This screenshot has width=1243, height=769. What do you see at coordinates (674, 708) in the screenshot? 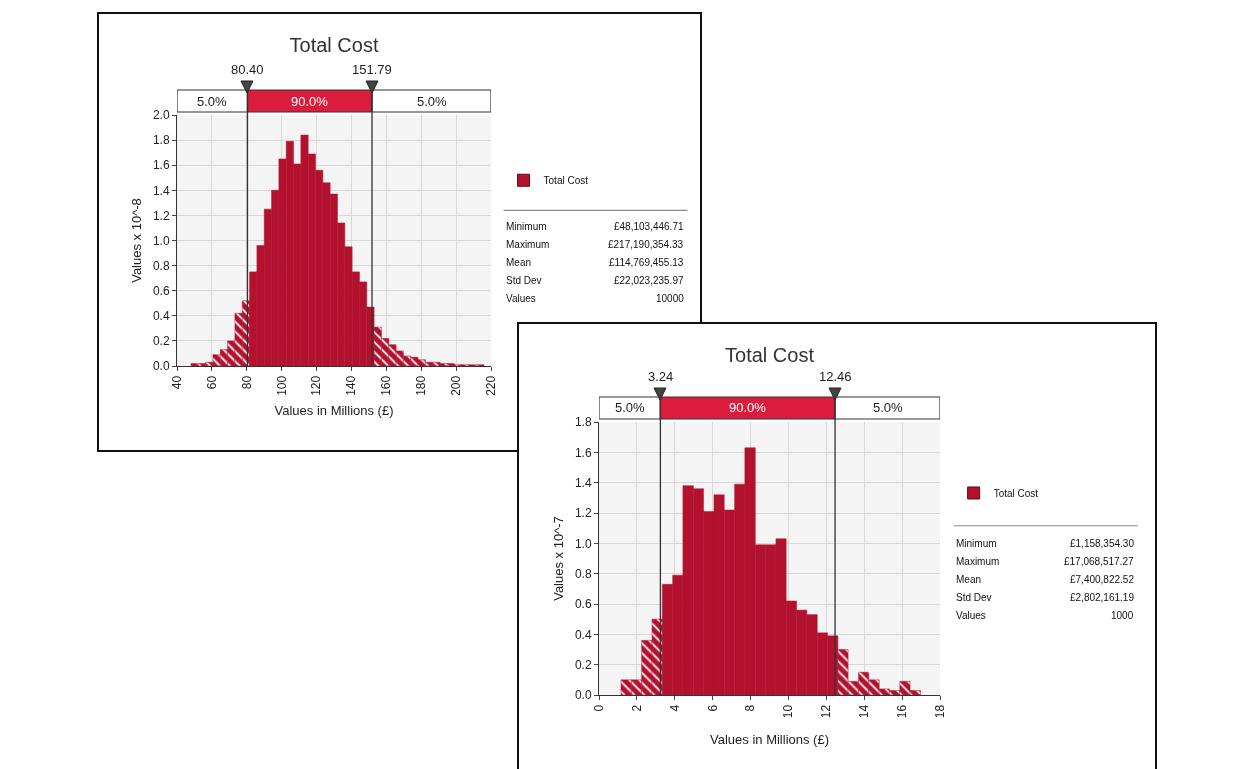
I see `x-tick-label: 4` at bounding box center [674, 708].